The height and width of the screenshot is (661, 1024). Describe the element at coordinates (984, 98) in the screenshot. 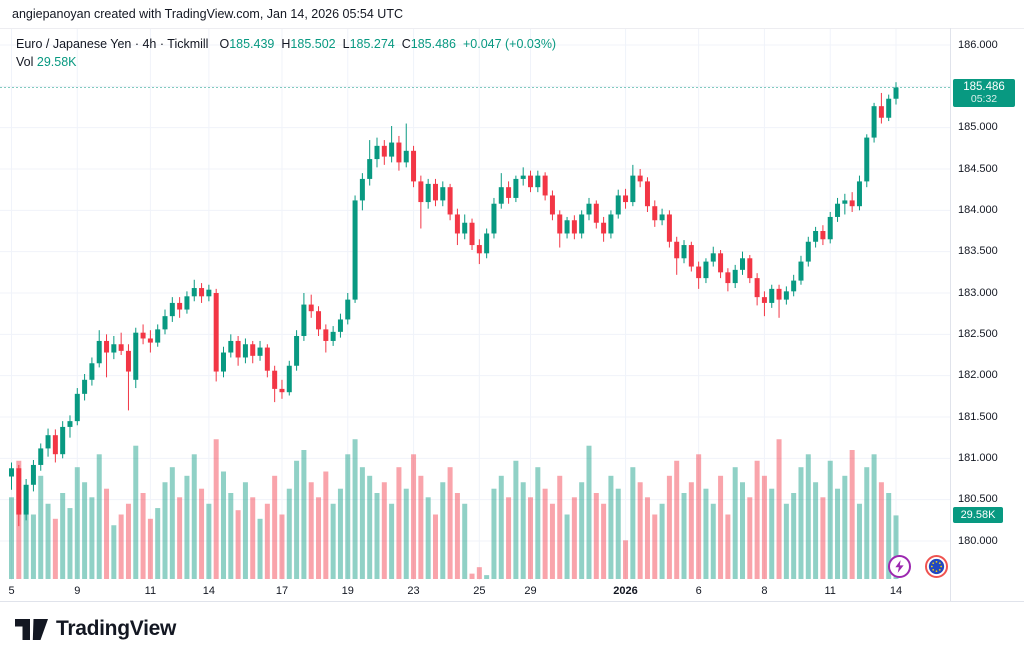

I see `bar-countdown: 05:32` at that location.